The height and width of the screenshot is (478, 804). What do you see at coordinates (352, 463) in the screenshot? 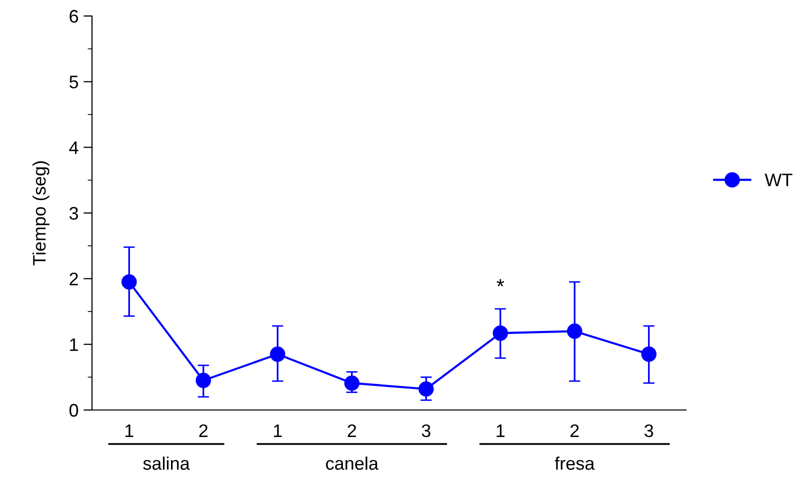
I see `text: canela` at bounding box center [352, 463].